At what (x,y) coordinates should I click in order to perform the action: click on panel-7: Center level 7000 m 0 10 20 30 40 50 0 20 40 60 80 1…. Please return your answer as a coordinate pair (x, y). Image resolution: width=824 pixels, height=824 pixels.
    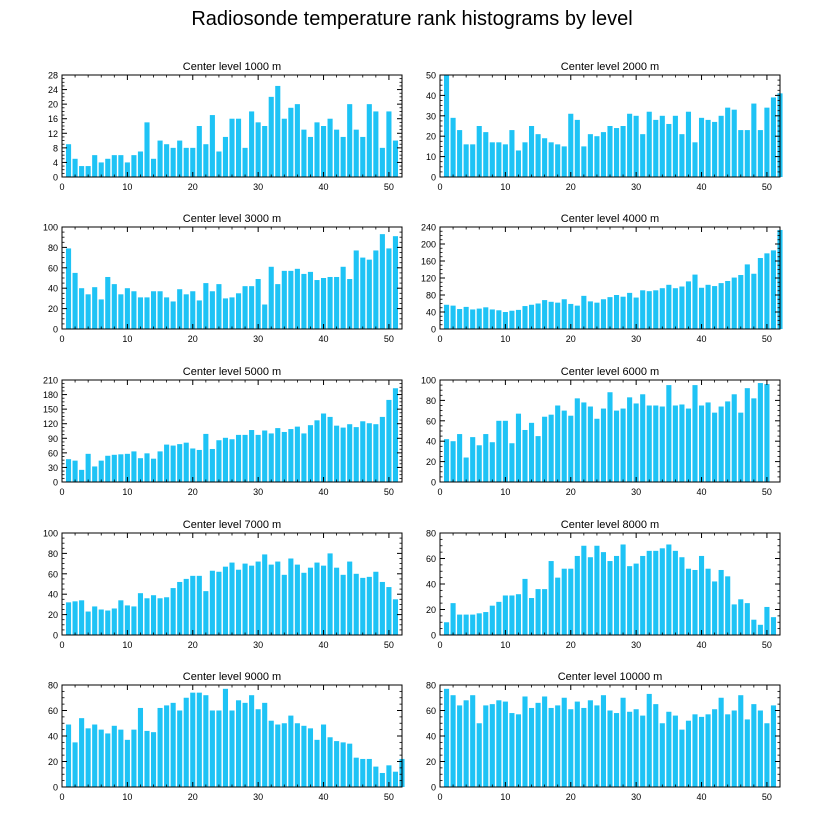
    Looking at the image, I should click on (223, 584).